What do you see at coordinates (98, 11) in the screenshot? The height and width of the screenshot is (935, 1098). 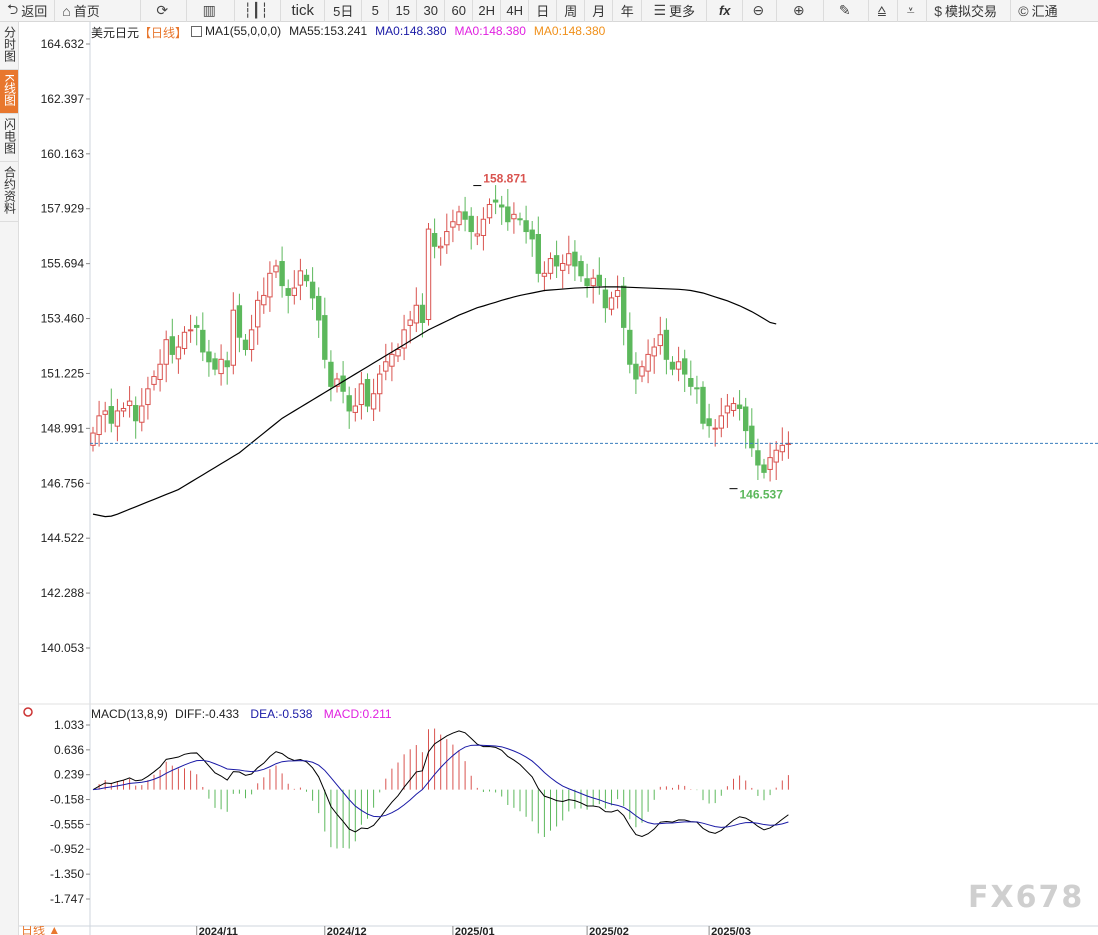 I see `home-button: ⌂ 首页` at bounding box center [98, 11].